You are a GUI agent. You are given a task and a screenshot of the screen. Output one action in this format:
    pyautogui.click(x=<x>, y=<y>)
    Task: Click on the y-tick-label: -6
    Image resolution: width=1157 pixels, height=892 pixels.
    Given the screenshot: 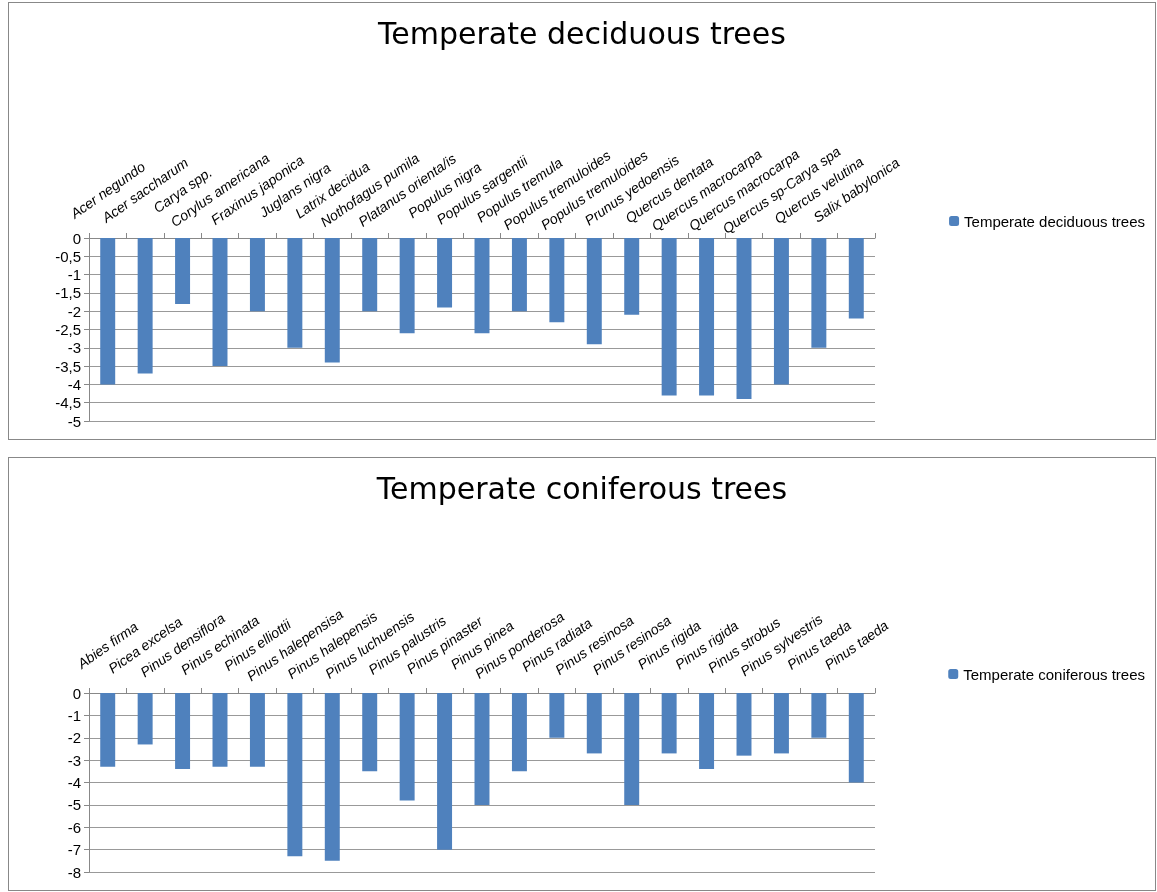 What is the action you would take?
    pyautogui.click(x=74, y=827)
    